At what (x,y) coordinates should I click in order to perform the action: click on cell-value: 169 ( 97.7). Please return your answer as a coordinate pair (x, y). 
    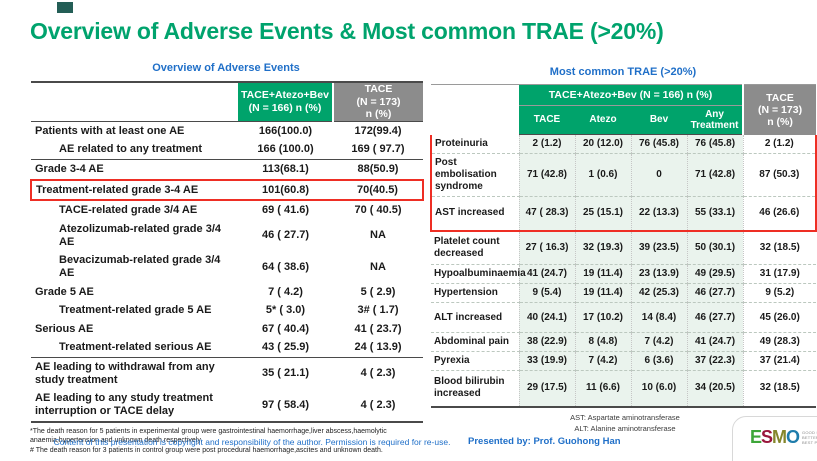
    Looking at the image, I should click on (378, 149).